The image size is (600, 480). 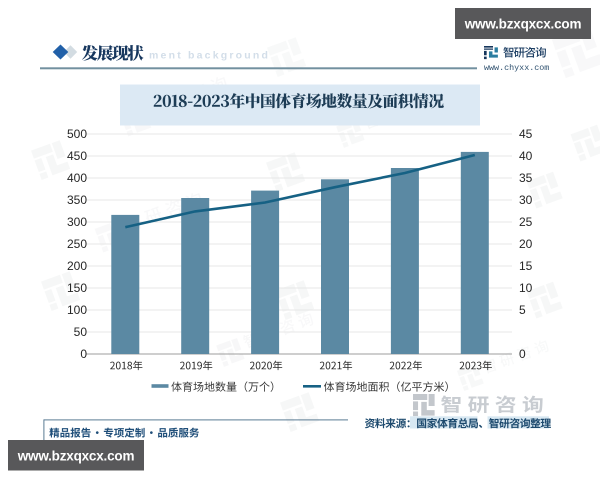 What do you see at coordinates (516, 68) in the screenshot?
I see `svg-text: www.chyxx.com` at bounding box center [516, 68].